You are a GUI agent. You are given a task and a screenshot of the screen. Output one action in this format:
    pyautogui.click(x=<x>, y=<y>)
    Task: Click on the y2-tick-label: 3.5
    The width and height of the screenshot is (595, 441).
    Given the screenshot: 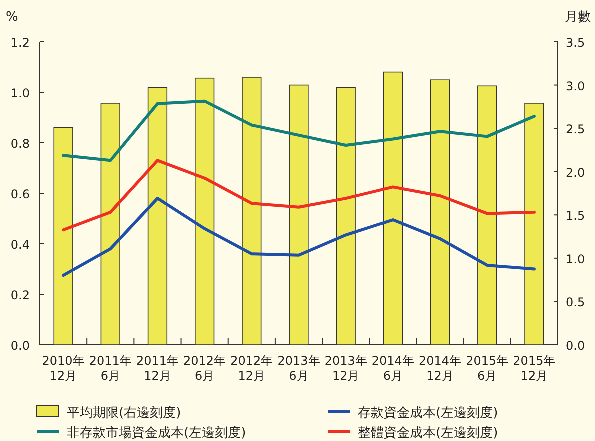 What is the action you would take?
    pyautogui.click(x=576, y=43)
    